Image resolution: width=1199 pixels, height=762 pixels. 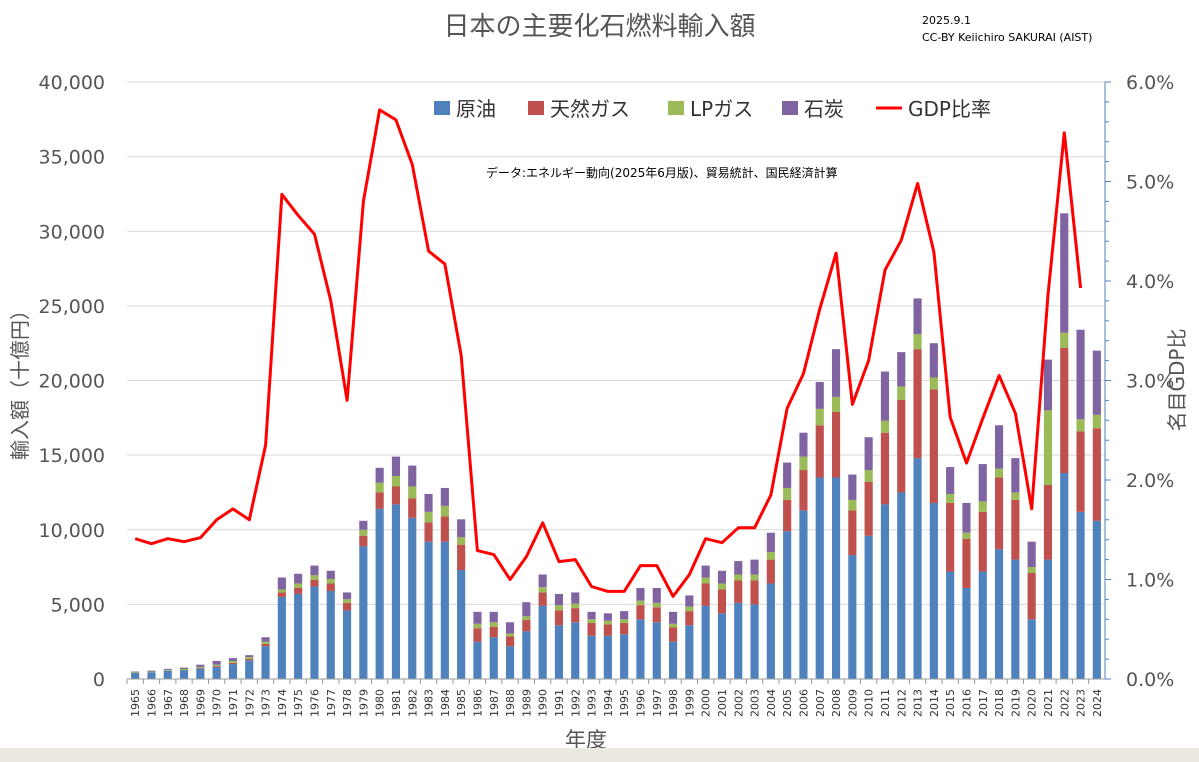 What do you see at coordinates (1015, 703) in the screenshot?
I see `x-tick-label: 2019` at bounding box center [1015, 703].